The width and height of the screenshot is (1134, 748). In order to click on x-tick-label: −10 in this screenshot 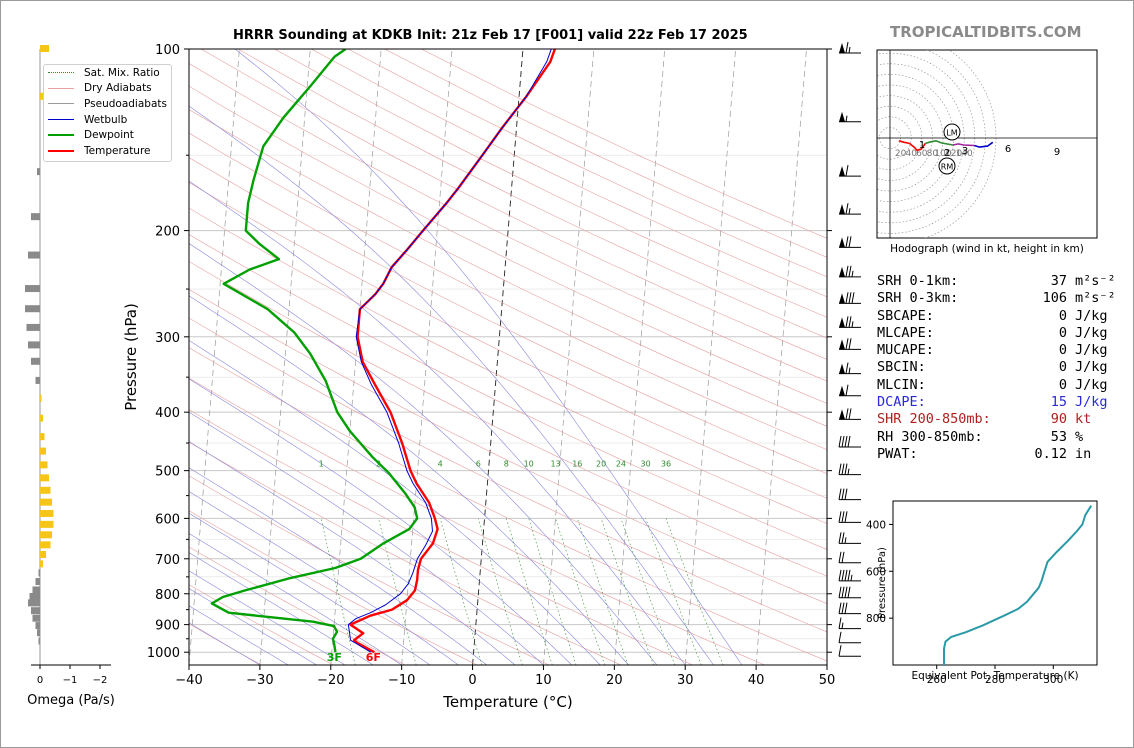, I will do `click(401, 680)`.